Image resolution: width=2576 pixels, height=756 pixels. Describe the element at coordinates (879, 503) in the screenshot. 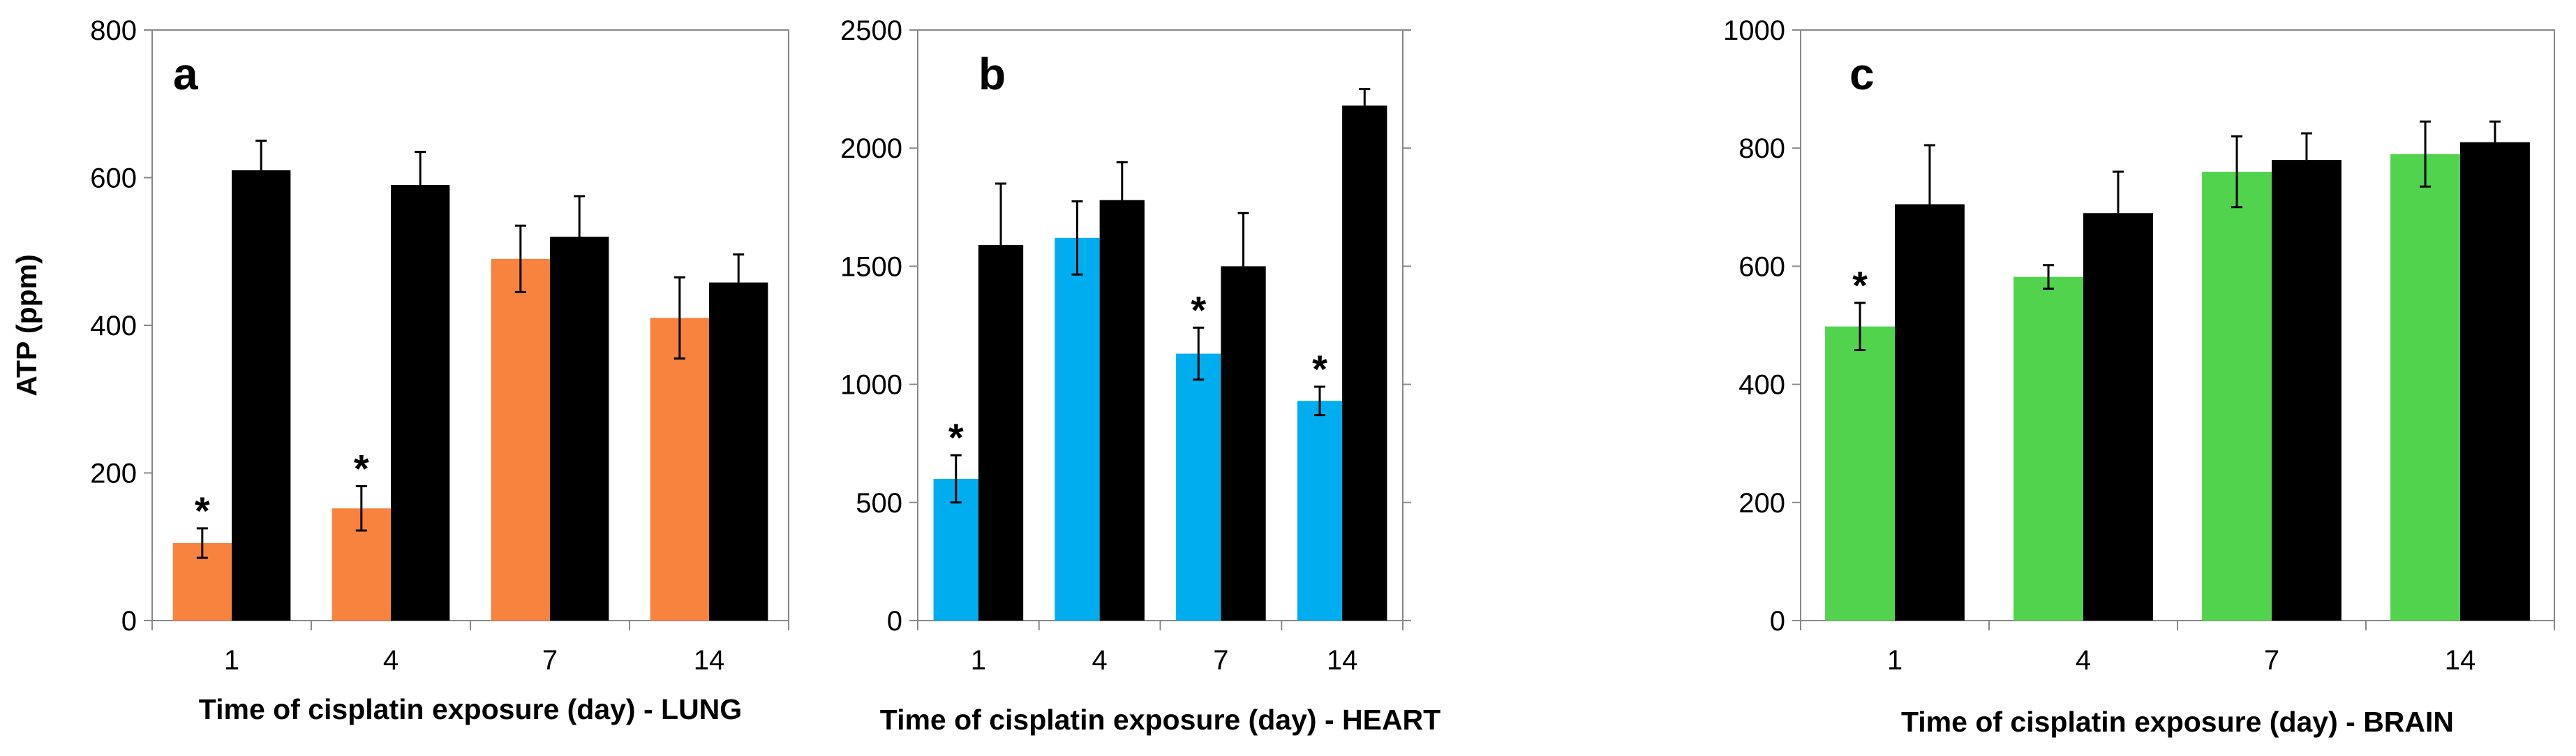

I see `y-tick-label: 500` at that location.